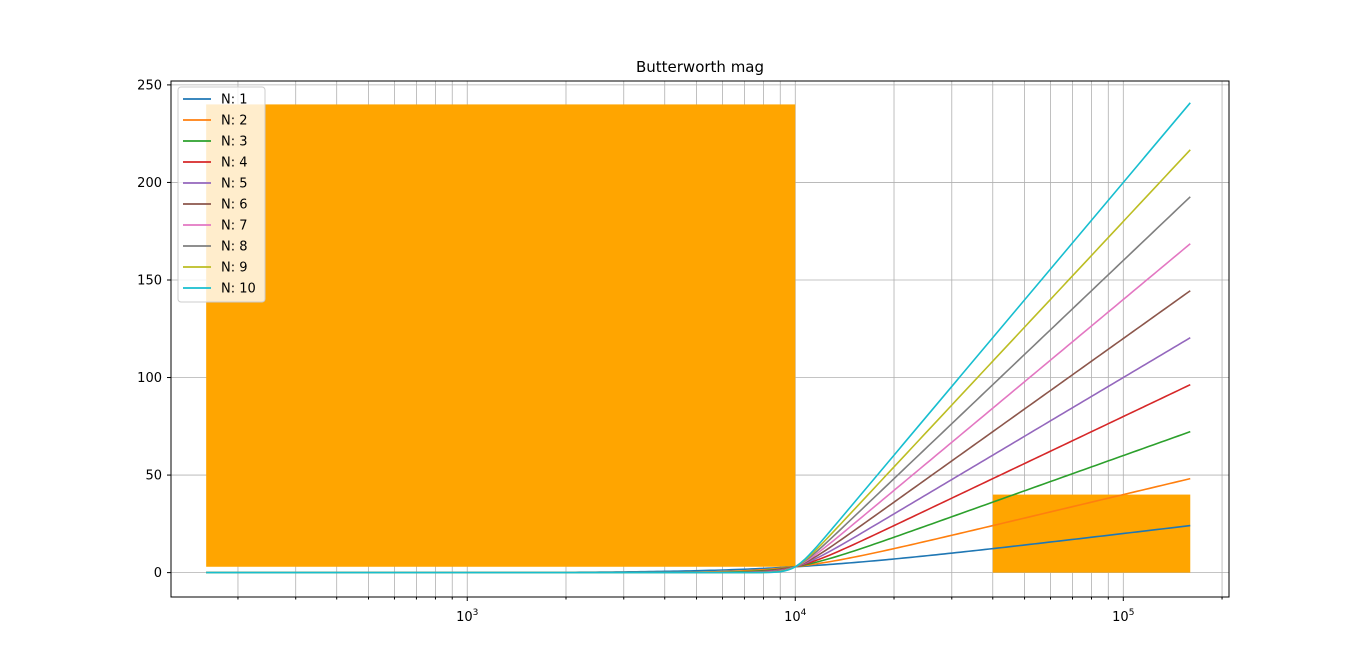 This screenshot has height=671, width=1366. Describe the element at coordinates (795, 616) in the screenshot. I see `x-tick-label: 10⁴` at that location.